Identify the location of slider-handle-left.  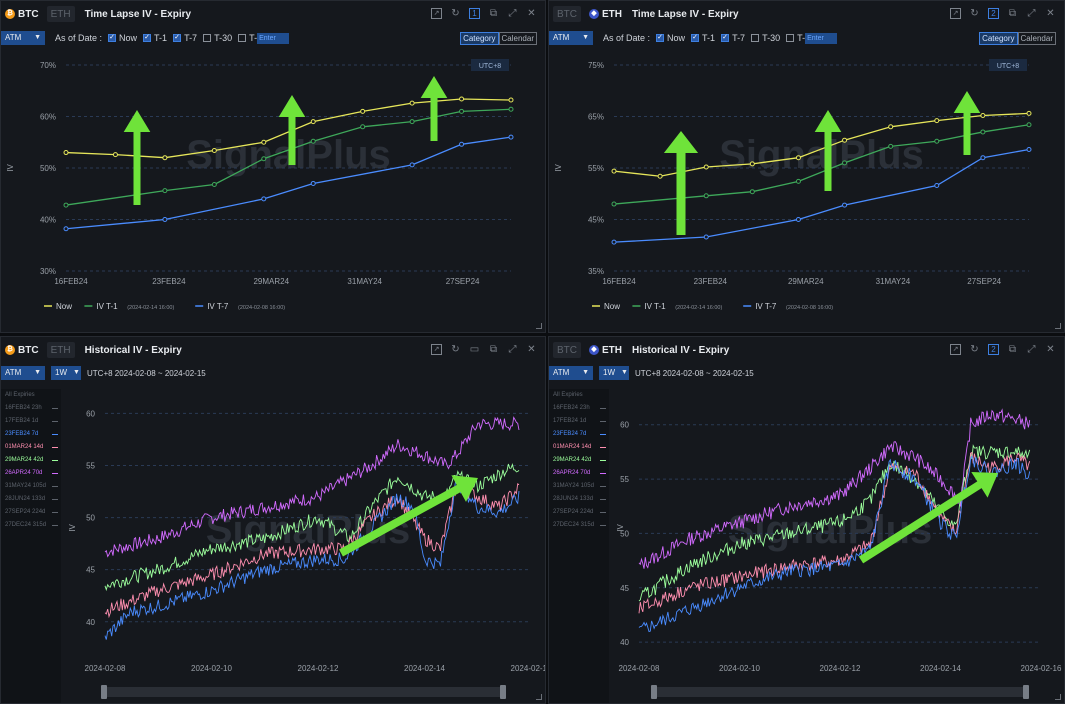
(654, 692).